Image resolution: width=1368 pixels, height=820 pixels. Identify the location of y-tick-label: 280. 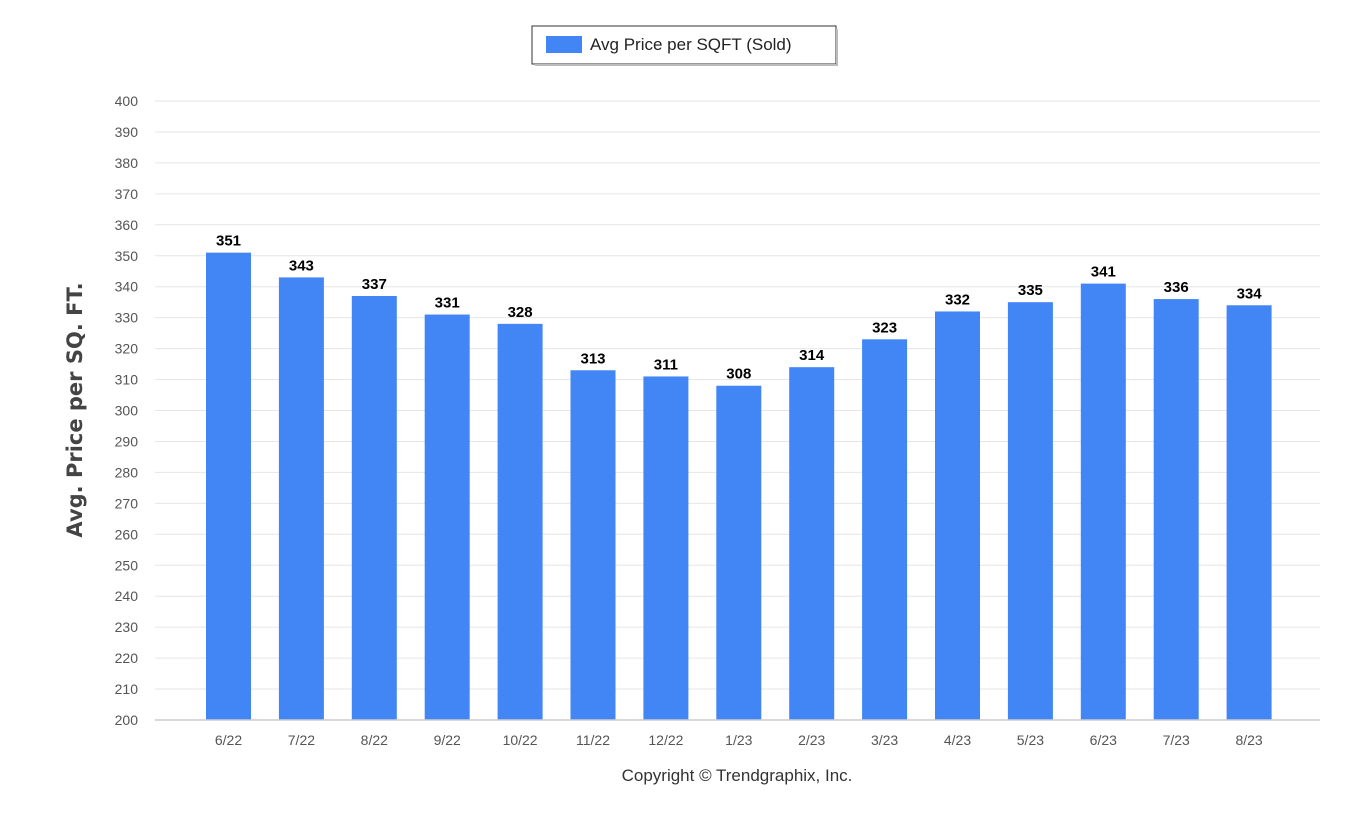
(127, 472).